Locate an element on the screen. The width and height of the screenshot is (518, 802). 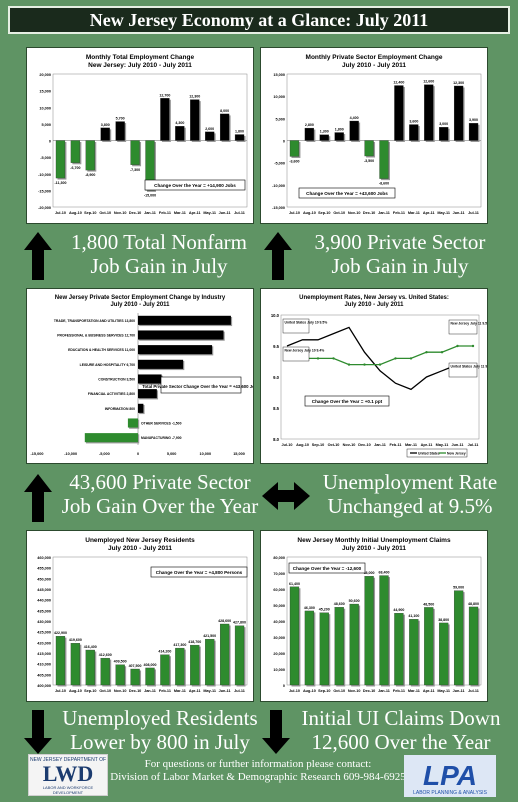
data-label: 38,800 is located at coordinates (443, 620).